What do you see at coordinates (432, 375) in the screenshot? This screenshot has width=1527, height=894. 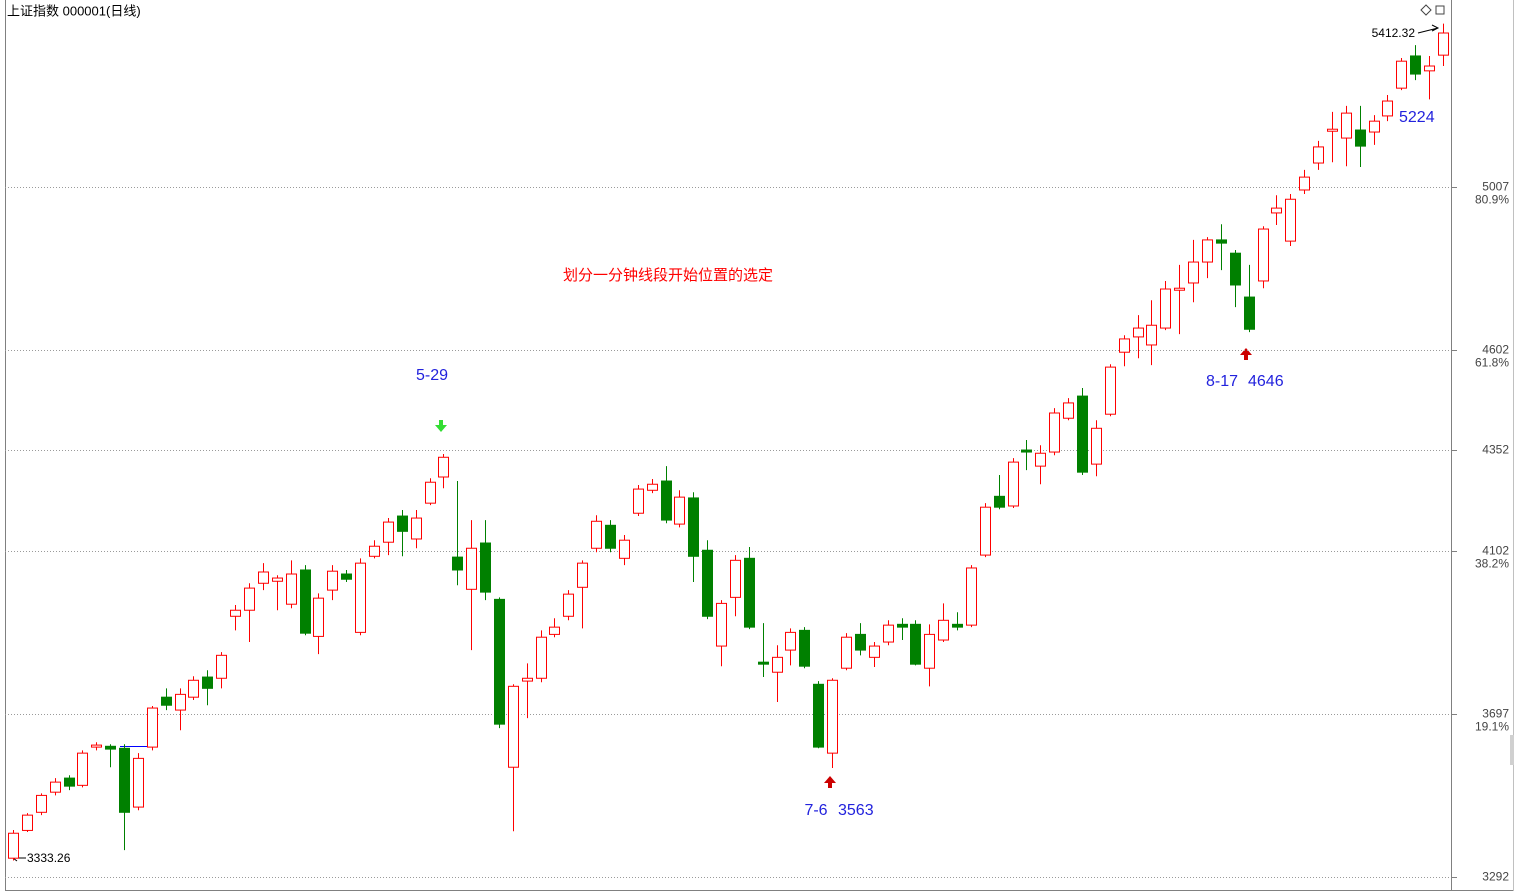 I see `marker-label: 5-29` at bounding box center [432, 375].